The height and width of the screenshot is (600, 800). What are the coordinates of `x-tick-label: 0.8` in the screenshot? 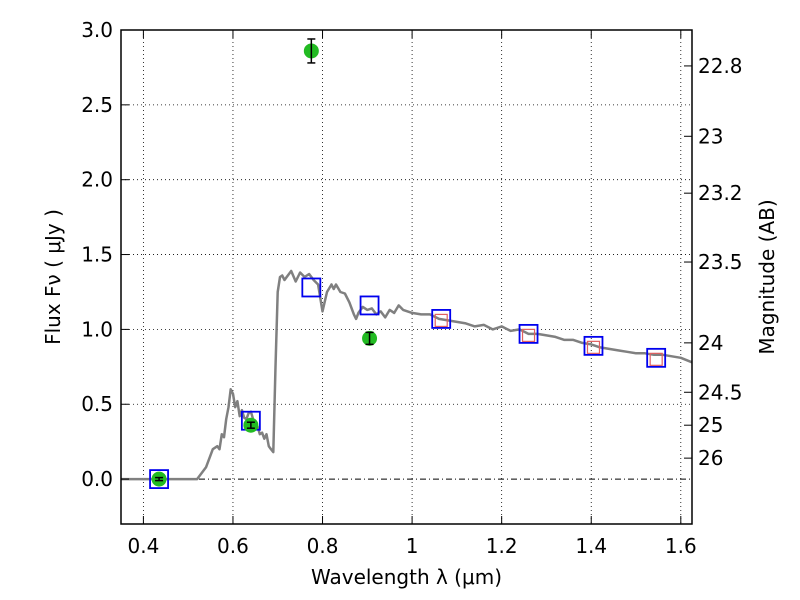 It's located at (323, 546).